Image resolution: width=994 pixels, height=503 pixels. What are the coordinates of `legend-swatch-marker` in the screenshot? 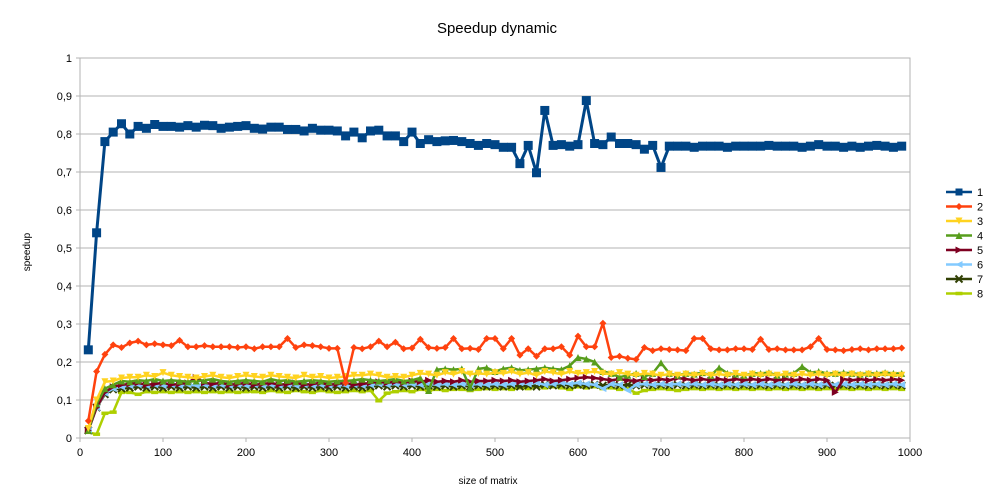 It's located at (959, 192).